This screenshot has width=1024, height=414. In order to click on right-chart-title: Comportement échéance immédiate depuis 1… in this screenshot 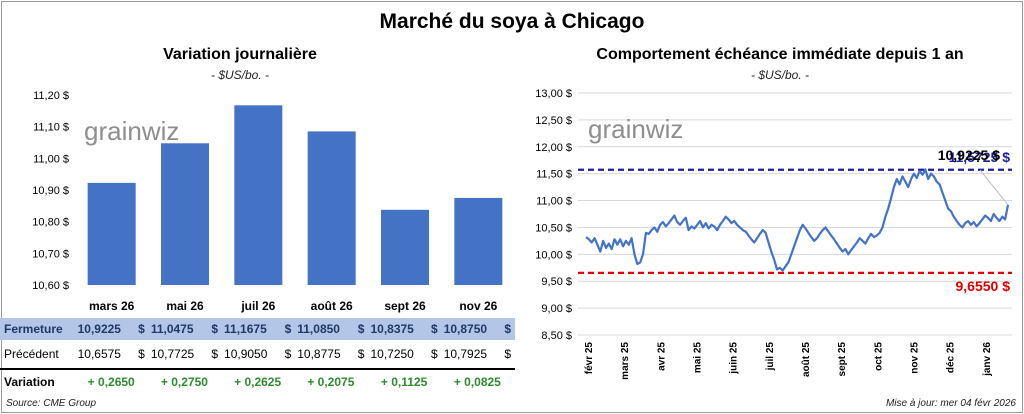, I will do `click(780, 54)`.